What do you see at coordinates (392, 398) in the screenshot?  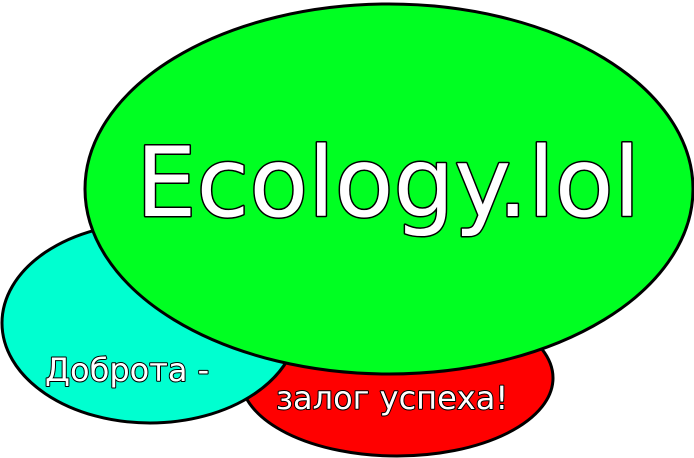 I see `slogan-part2: залог успеха!` at bounding box center [392, 398].